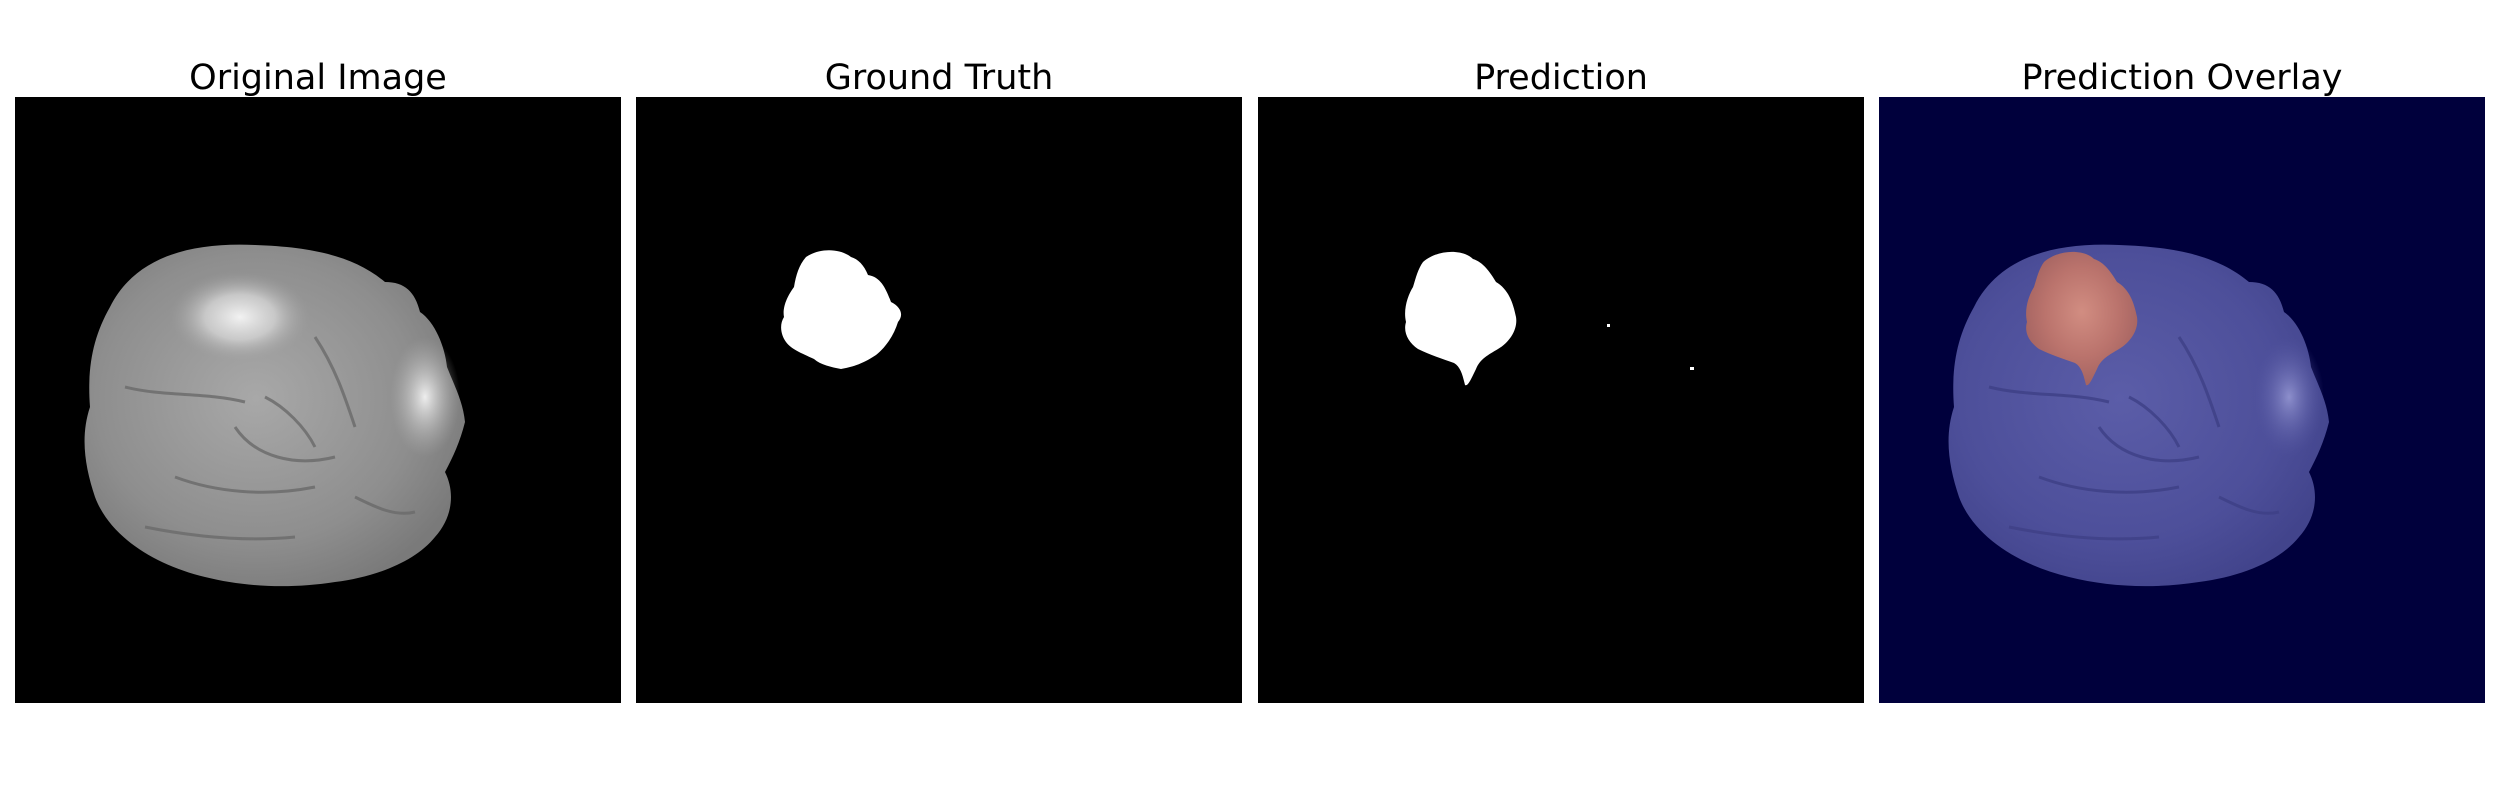 This screenshot has width=2500, height=800. What do you see at coordinates (240, 317) in the screenshot?
I see `bright-lesion` at bounding box center [240, 317].